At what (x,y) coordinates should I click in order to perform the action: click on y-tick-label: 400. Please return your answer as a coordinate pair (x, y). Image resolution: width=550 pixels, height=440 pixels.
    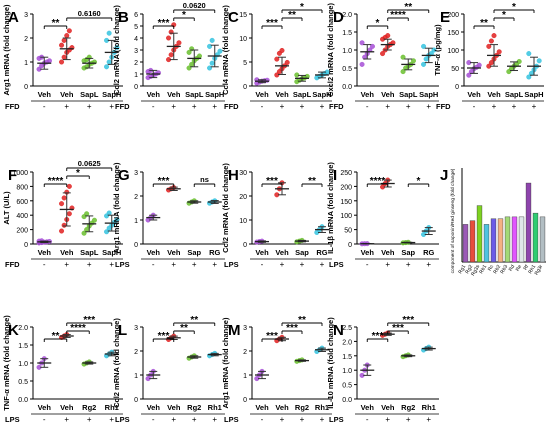
    Looking at the image, I should click on (22, 216).